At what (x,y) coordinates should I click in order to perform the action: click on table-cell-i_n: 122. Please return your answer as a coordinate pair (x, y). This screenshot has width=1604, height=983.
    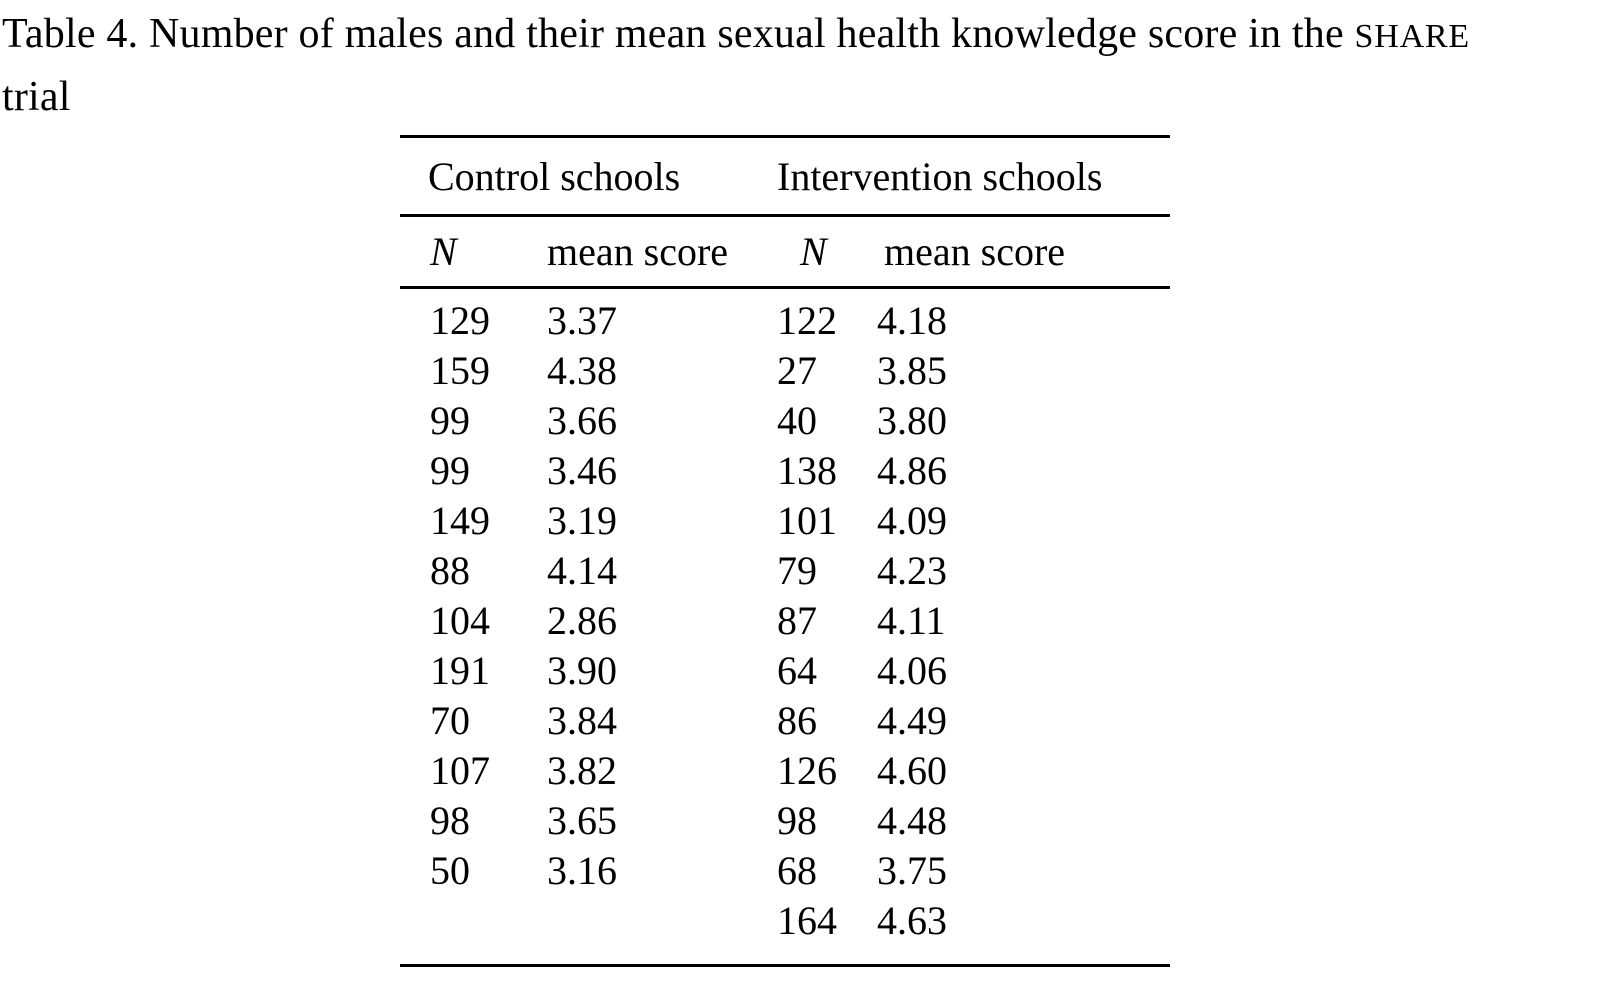
    Looking at the image, I should click on (807, 320).